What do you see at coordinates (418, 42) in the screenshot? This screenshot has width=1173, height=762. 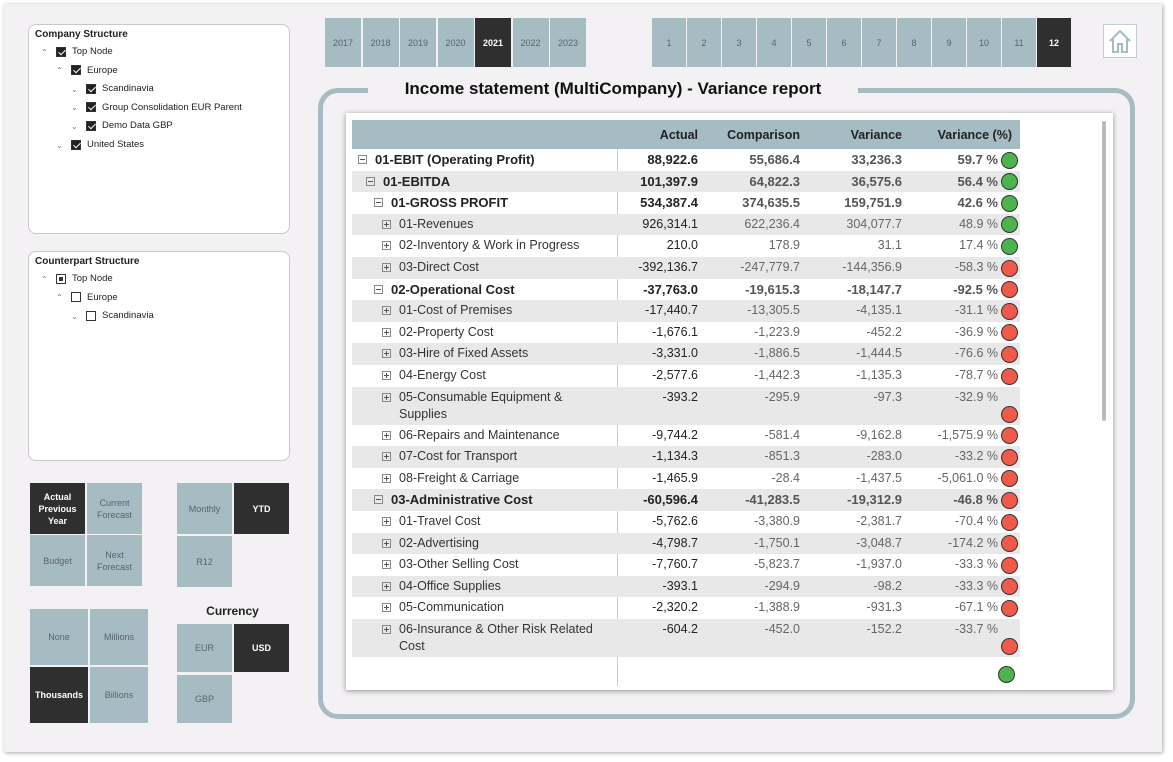 I see `years-button: 2019` at bounding box center [418, 42].